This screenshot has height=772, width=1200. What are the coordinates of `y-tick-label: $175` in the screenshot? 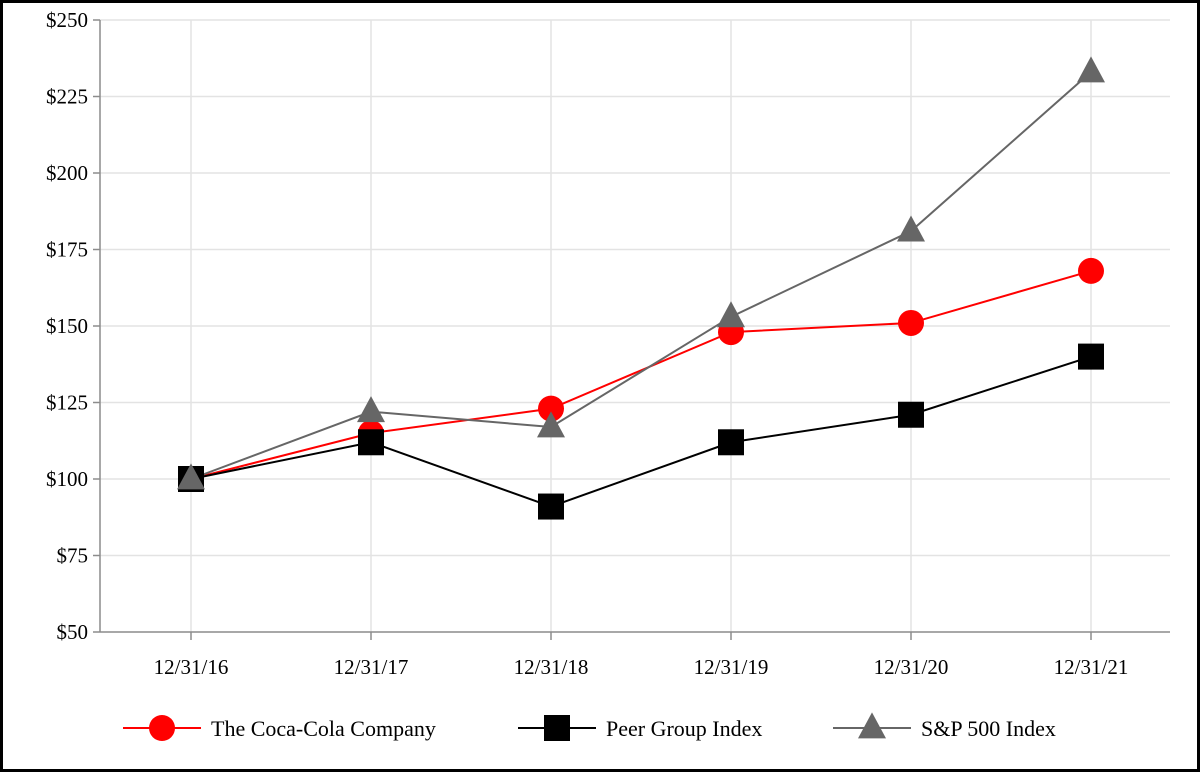 It's located at (67, 250).